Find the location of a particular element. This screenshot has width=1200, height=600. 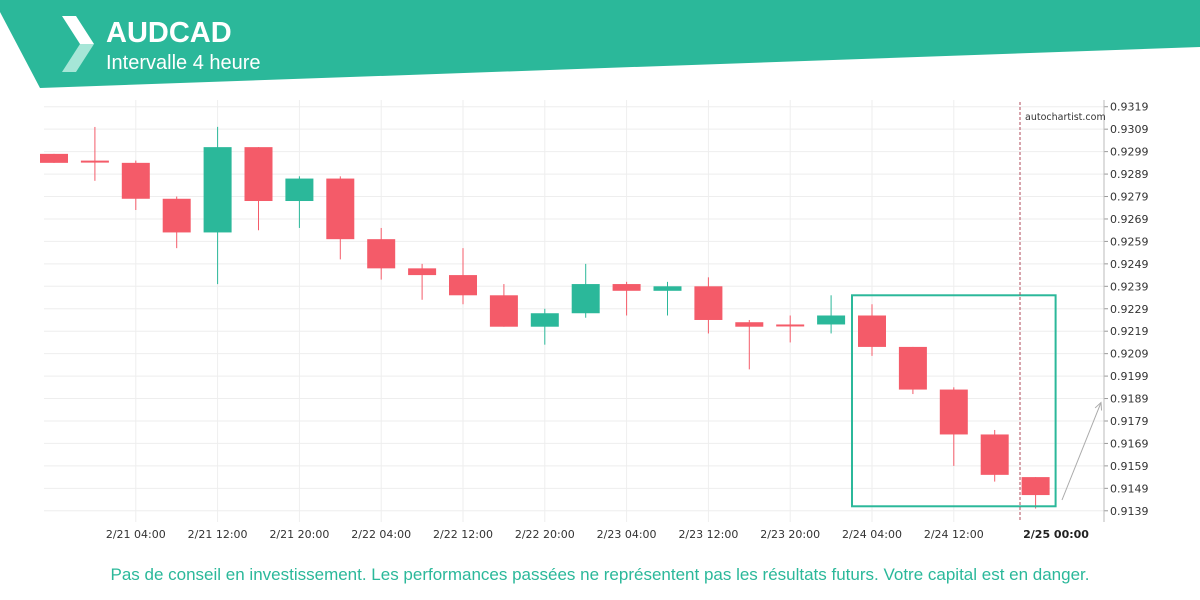

price-tick-label: 0.9239 is located at coordinates (1129, 286).